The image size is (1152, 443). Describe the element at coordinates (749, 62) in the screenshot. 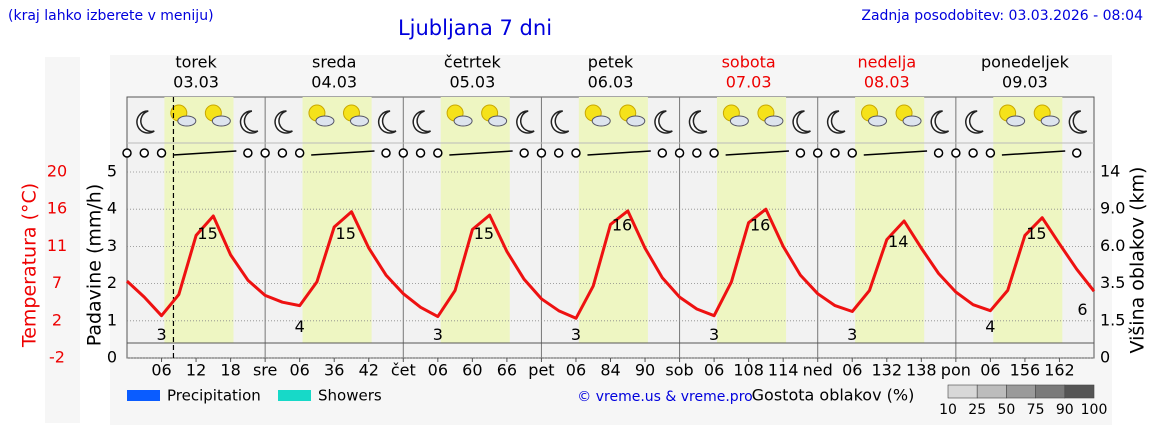

I see `day-name: sobota` at that location.